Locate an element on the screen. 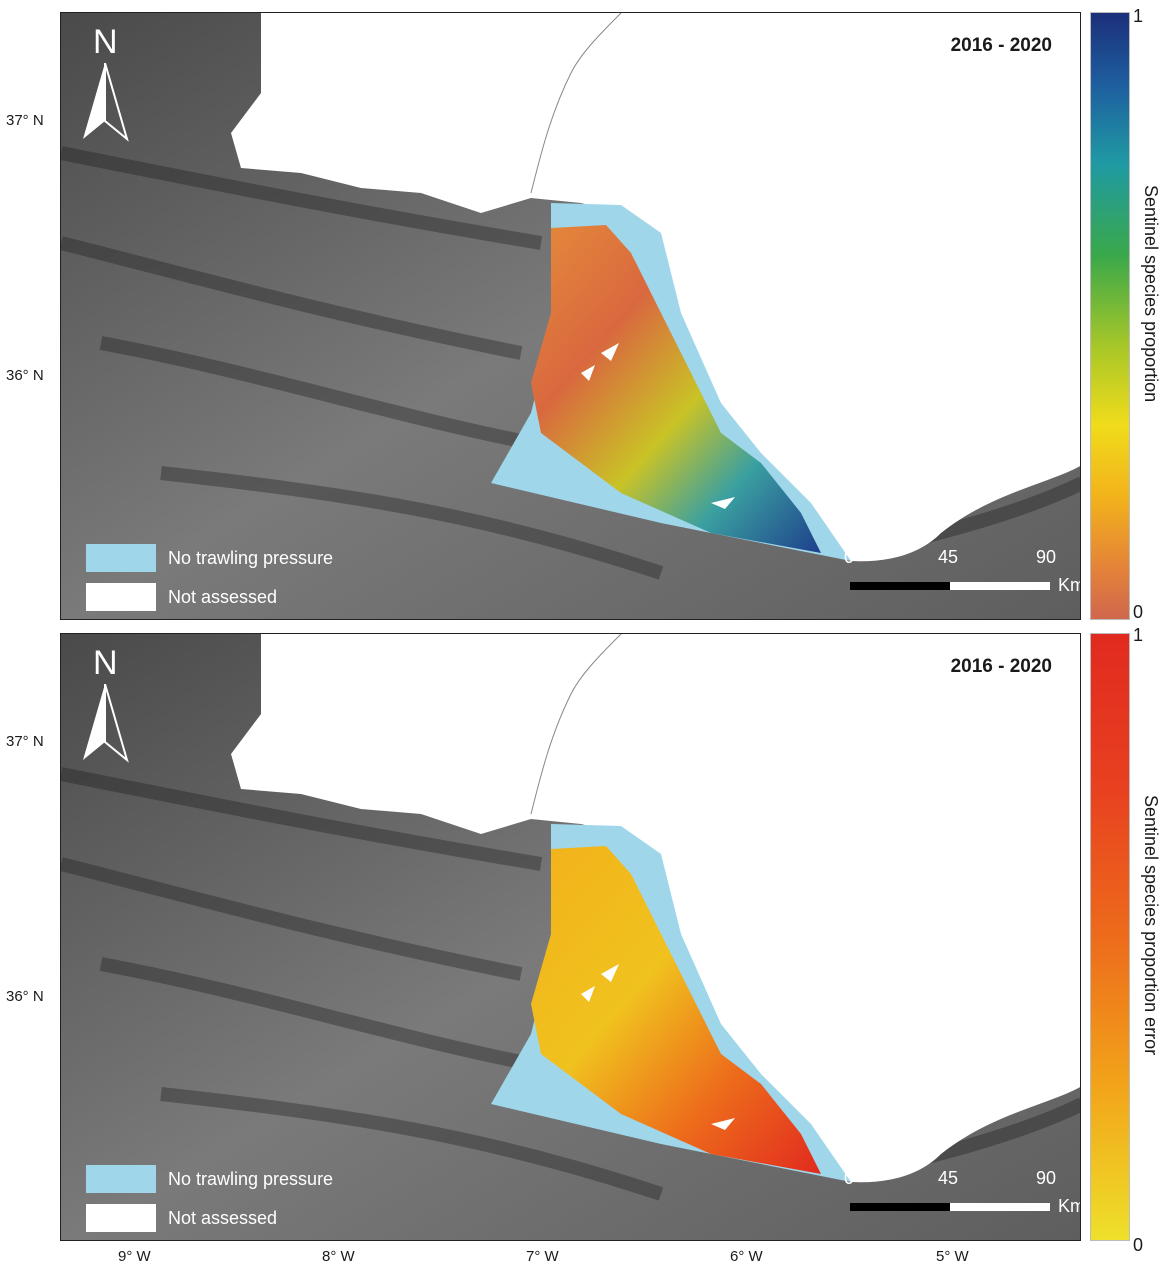 Image resolution: width=1170 pixels, height=1286 pixels. colorbar-error is located at coordinates (1110, 937).